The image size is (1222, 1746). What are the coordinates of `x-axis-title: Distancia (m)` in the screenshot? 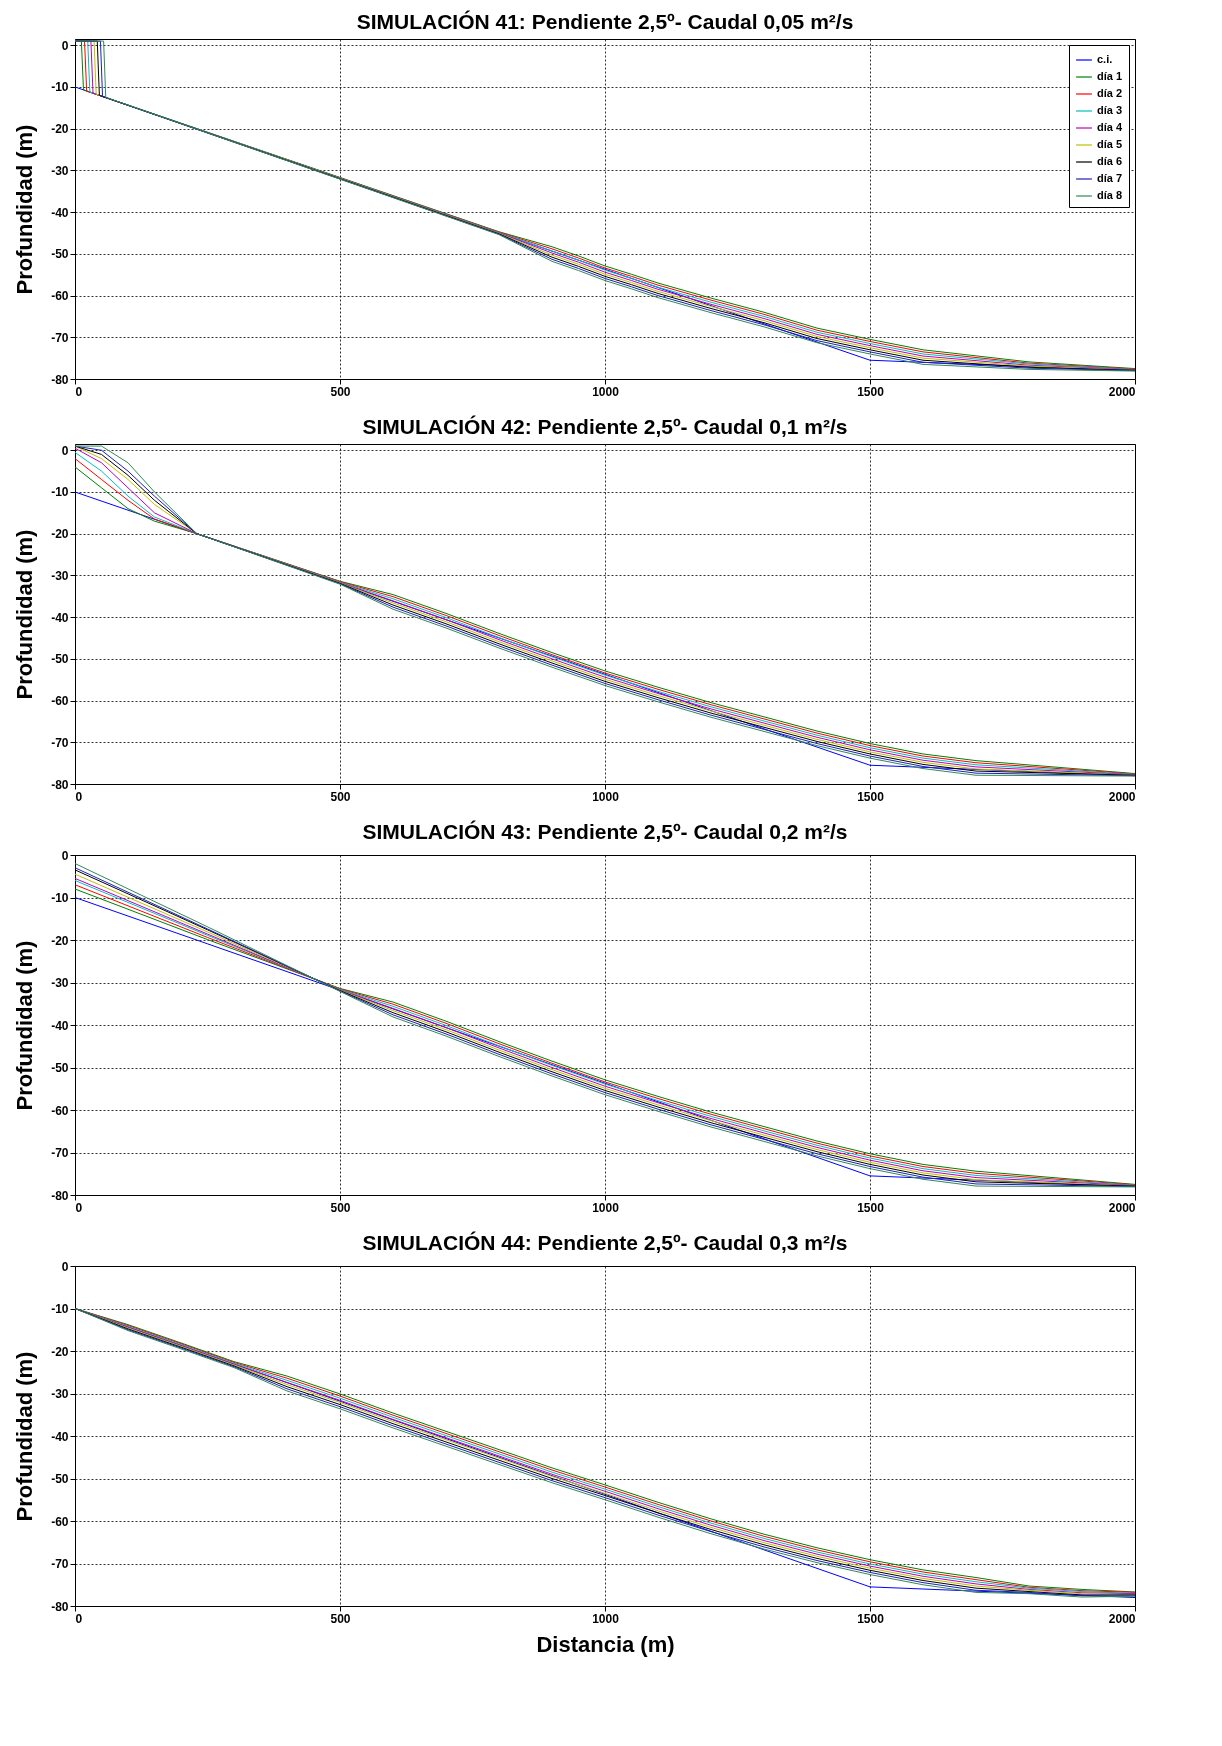 It's located at (605, 1644).